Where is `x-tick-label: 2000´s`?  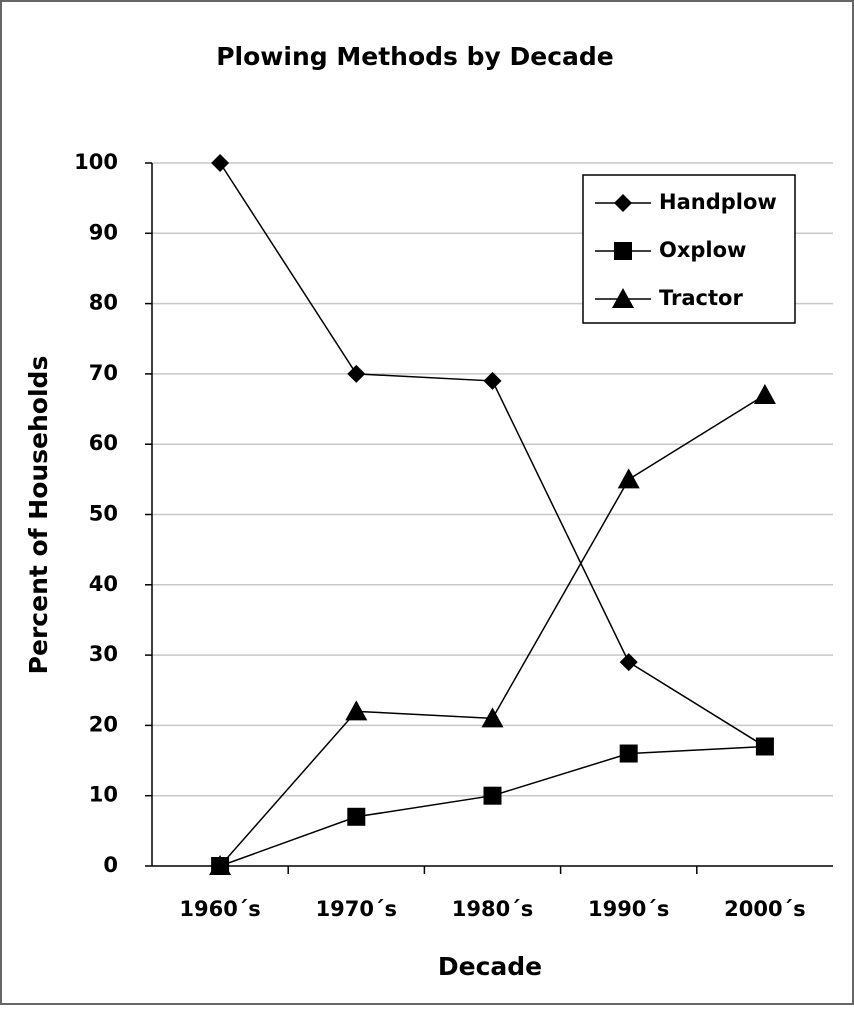 x-tick-label: 2000´s is located at coordinates (764, 909).